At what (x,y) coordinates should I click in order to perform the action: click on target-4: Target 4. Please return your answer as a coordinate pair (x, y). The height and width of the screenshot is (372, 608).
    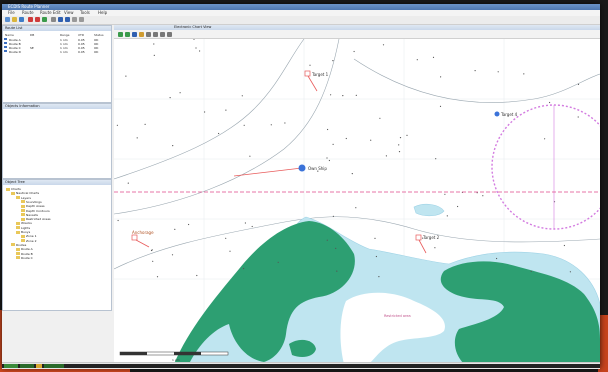
    Looking at the image, I should click on (506, 114).